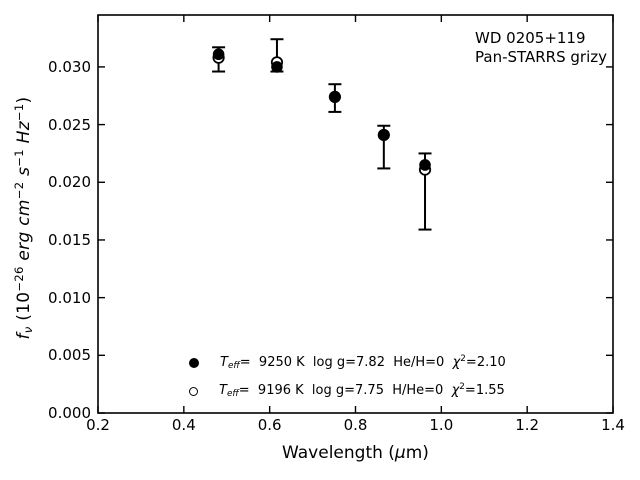 Image resolution: width=640 pixels, height=480 pixels. I want to click on x-tick-label: 1.2, so click(527, 425).